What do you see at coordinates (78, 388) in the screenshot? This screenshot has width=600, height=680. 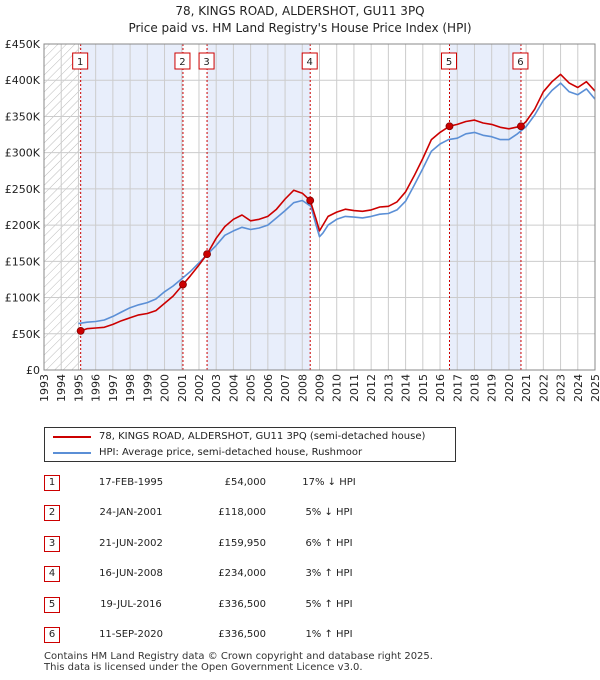 I see `x-tick-label: 1995` at bounding box center [78, 388].